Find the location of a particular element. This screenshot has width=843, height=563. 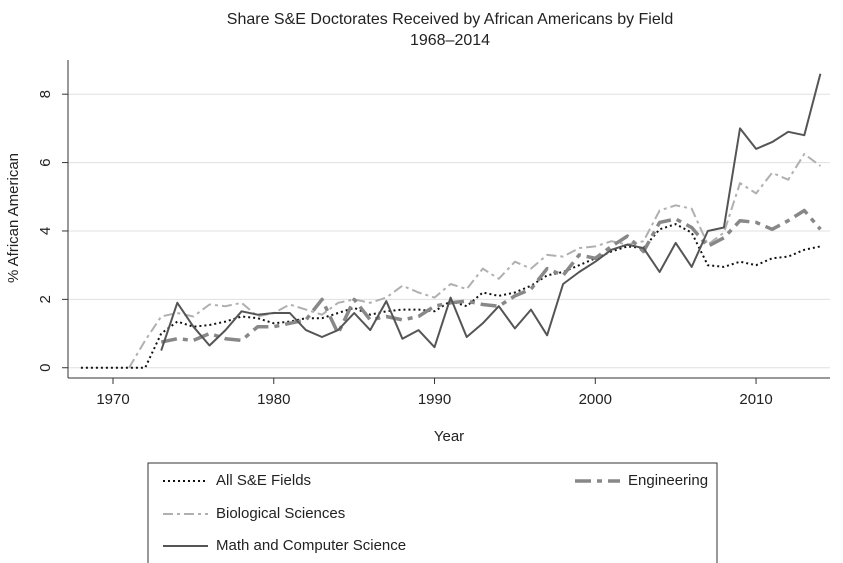

x-tick-label: 1970 is located at coordinates (112, 399).